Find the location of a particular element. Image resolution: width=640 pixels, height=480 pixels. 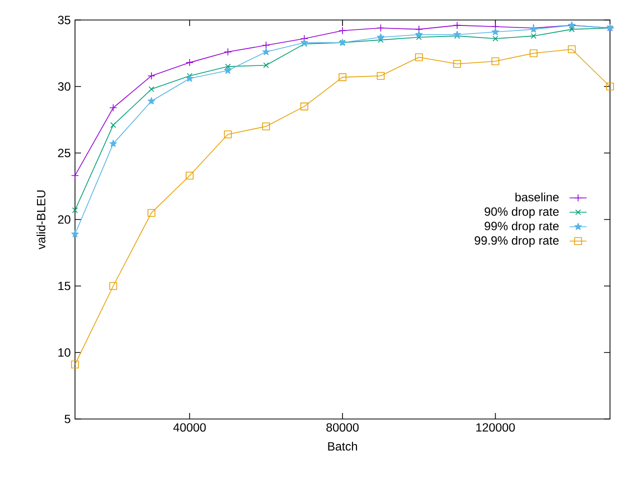

y-tick-label: 15 is located at coordinates (64, 286).